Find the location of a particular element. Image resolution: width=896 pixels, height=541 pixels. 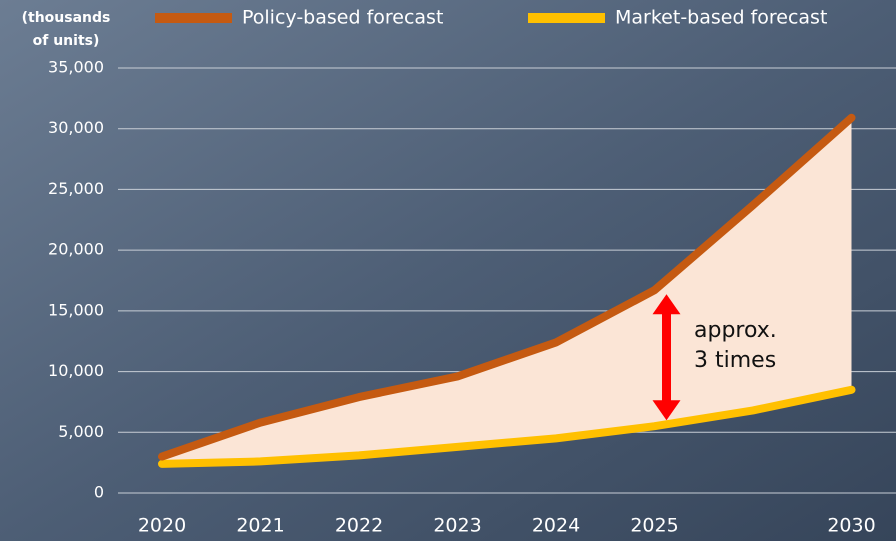

x-tick-label: 2030 is located at coordinates (851, 526).